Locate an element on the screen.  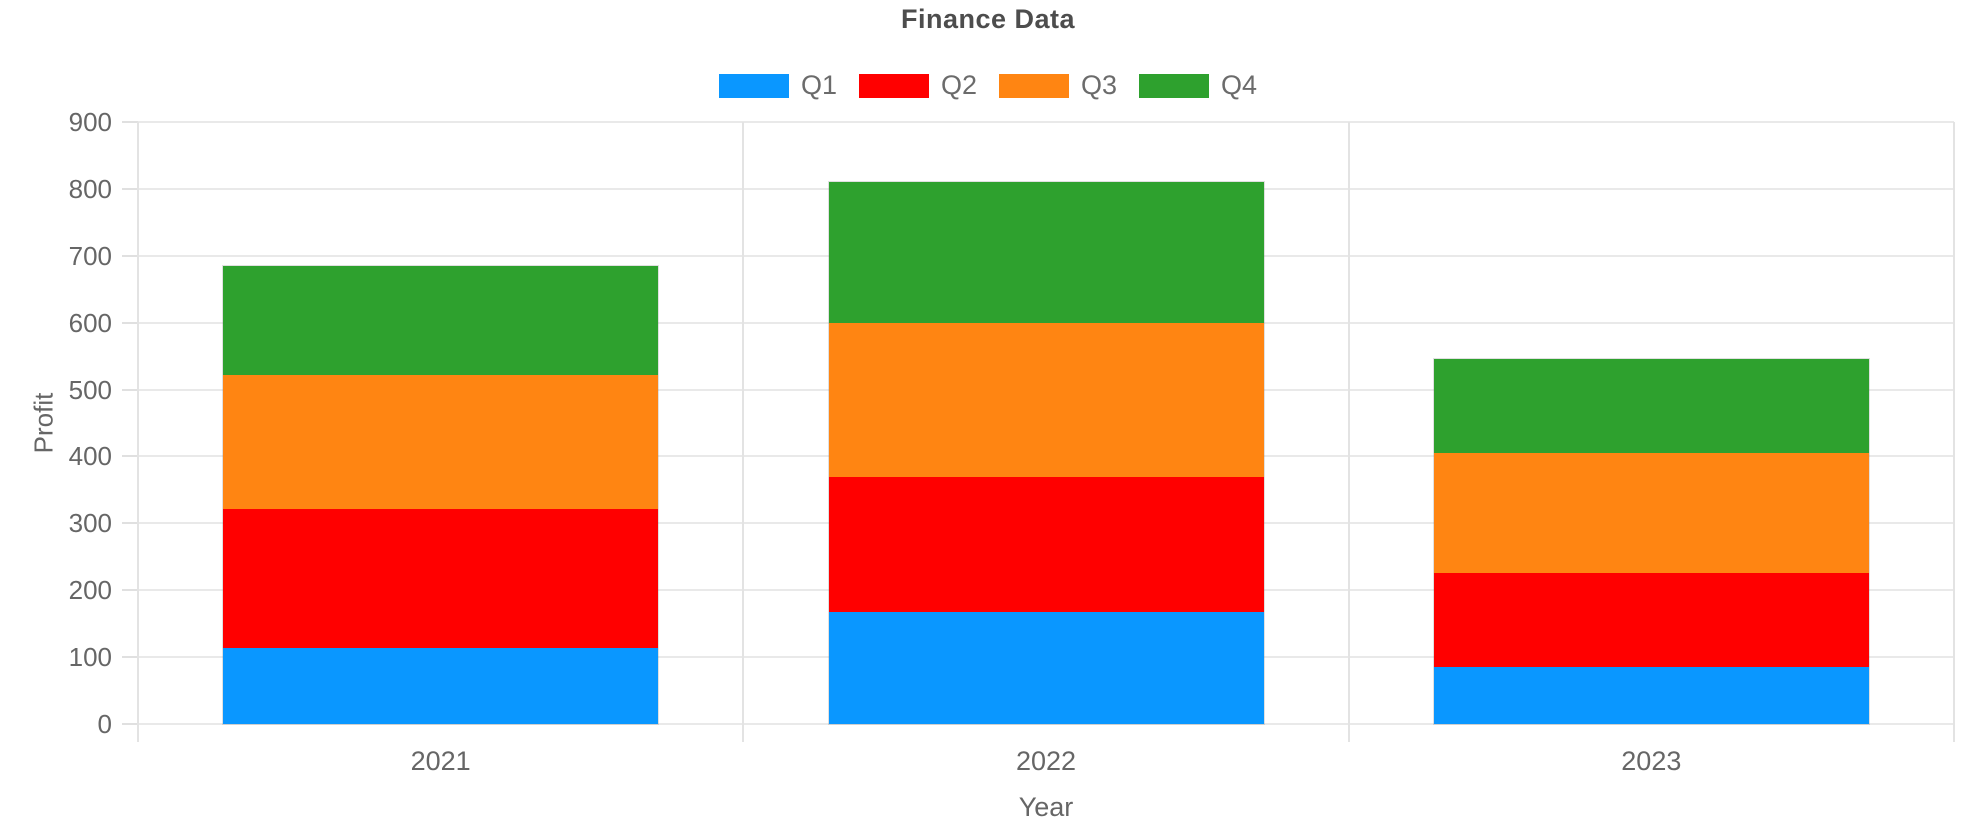
legend-item-q1: Q1 is located at coordinates (777, 85).